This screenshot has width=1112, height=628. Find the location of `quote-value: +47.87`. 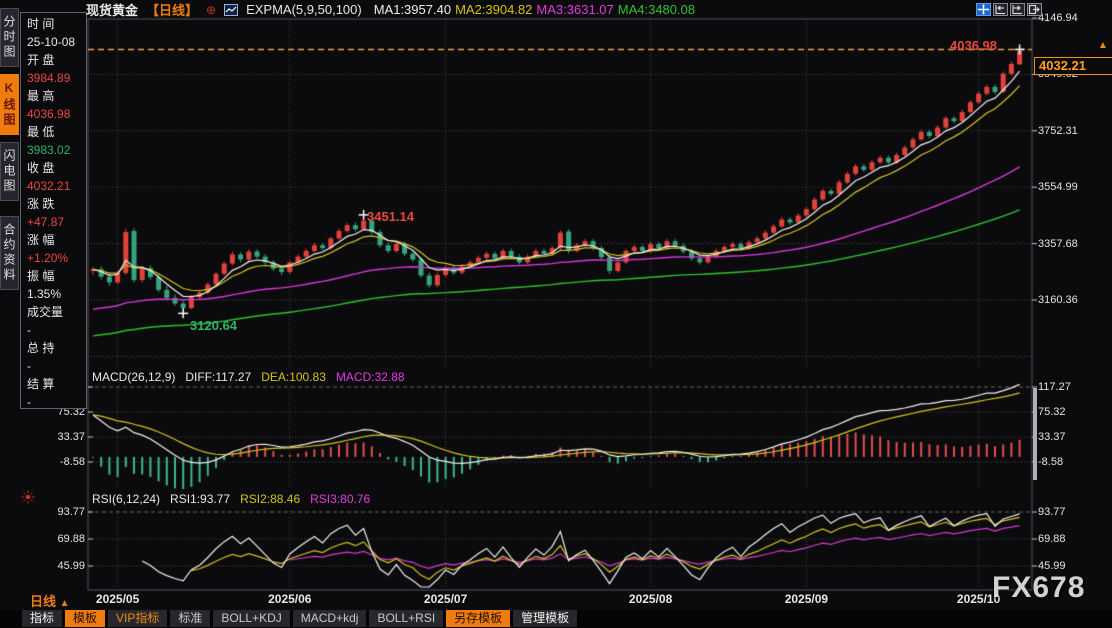

quote-value: +47.87 is located at coordinates (46, 222).